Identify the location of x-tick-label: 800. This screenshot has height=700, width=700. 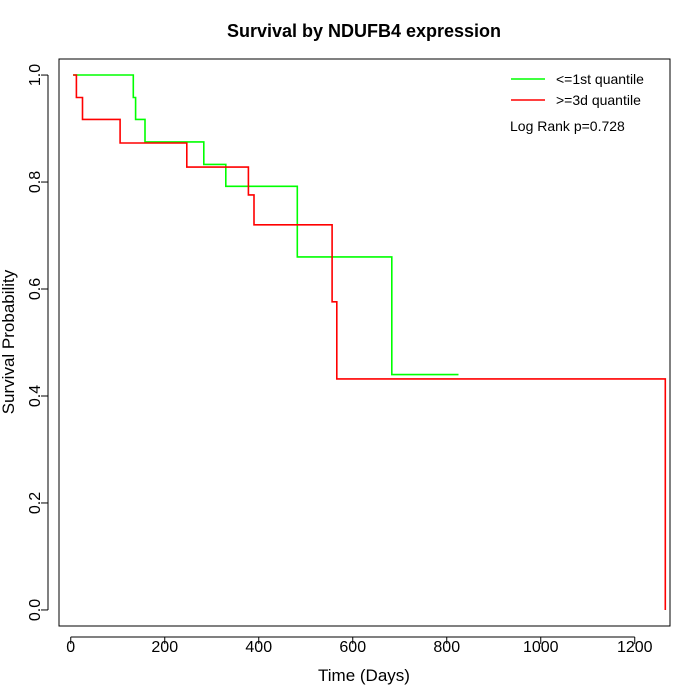
(446, 647).